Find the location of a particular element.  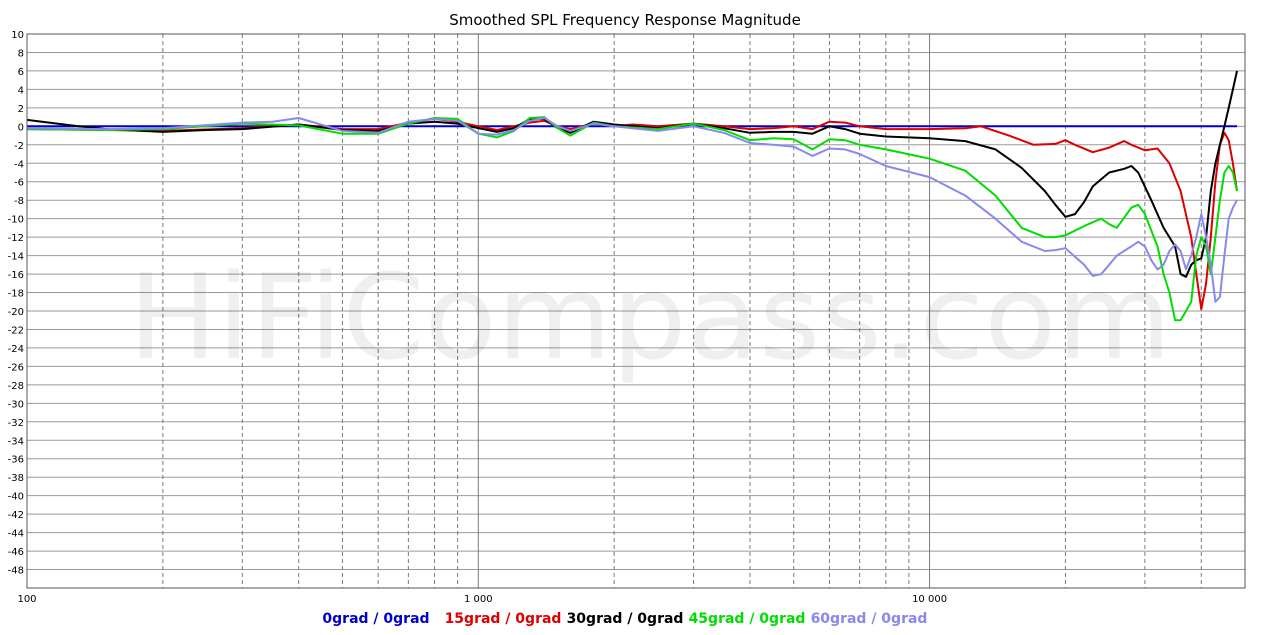

x-axis: 100 1 000 10 000 is located at coordinates (482, 599).